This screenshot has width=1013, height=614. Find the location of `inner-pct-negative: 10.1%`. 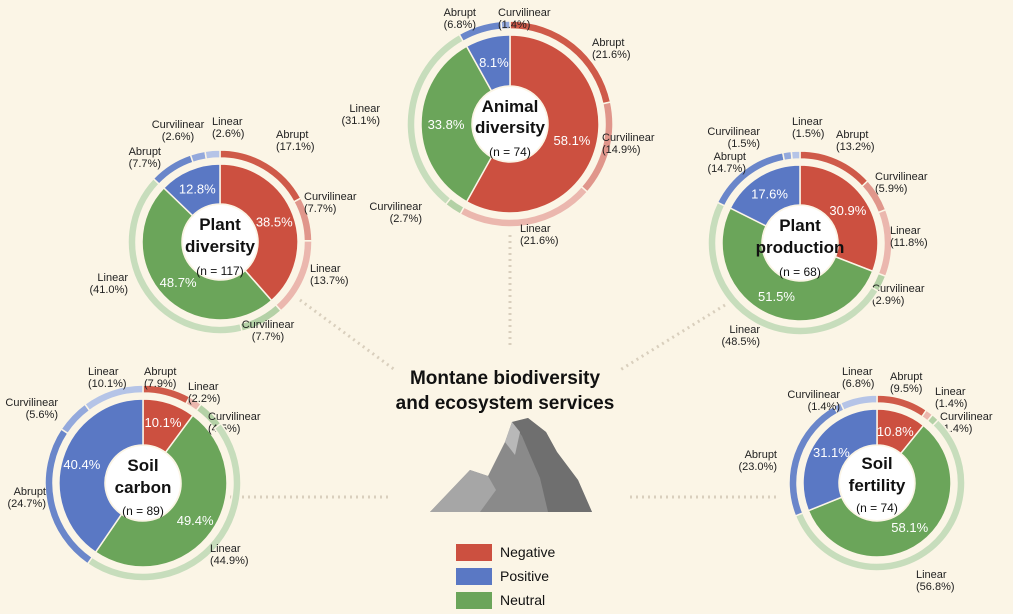

inner-pct-negative: 10.1% is located at coordinates (163, 422).